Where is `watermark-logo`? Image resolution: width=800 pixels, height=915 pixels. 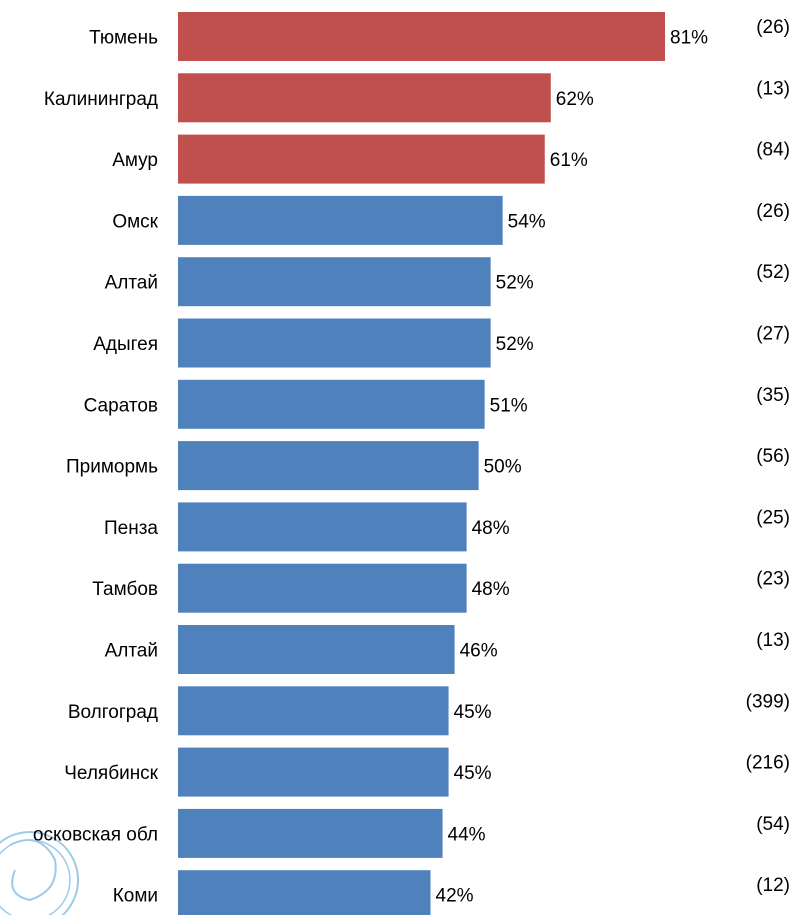 watermark-logo is located at coordinates (39, 873).